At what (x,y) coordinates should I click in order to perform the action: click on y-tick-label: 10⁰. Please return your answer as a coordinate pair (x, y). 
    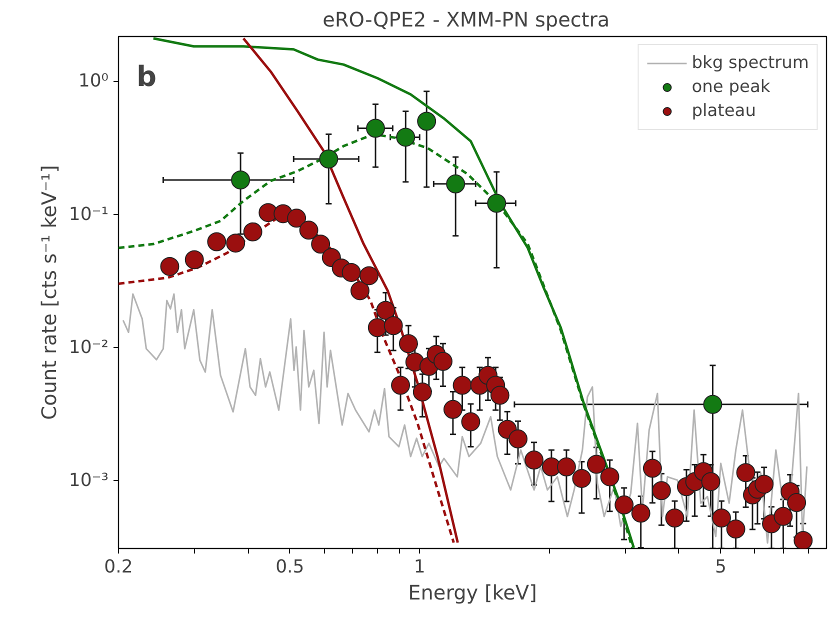
    Looking at the image, I should click on (93, 81).